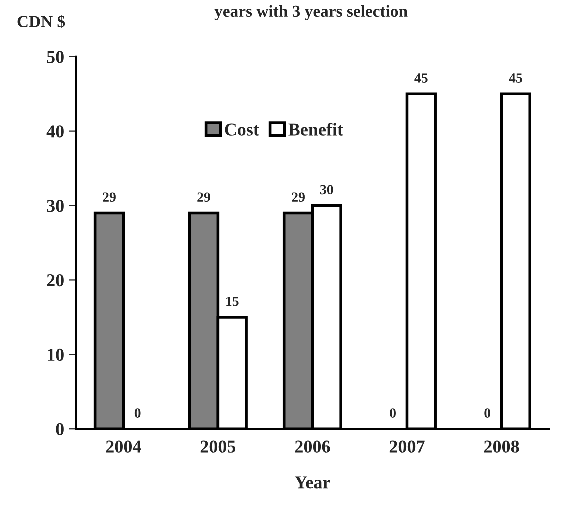 The image size is (566, 517). What do you see at coordinates (55, 57) in the screenshot?
I see `y-tick-label: 50` at bounding box center [55, 57].